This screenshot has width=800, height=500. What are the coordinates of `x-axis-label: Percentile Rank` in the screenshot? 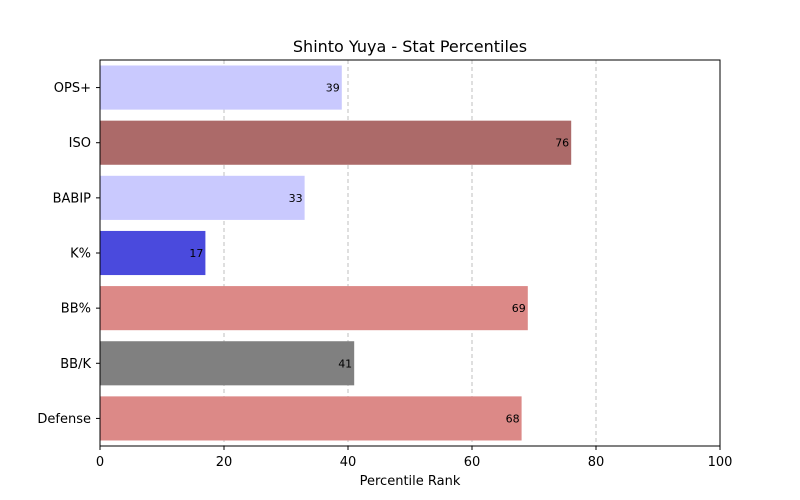 It's located at (410, 481).